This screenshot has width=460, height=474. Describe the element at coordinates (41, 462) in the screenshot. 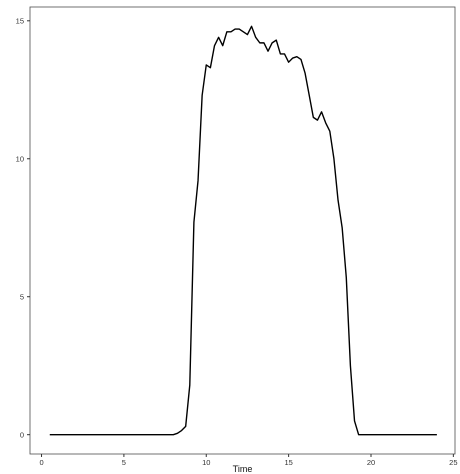

I see `x-tick-label: 0` at that location.